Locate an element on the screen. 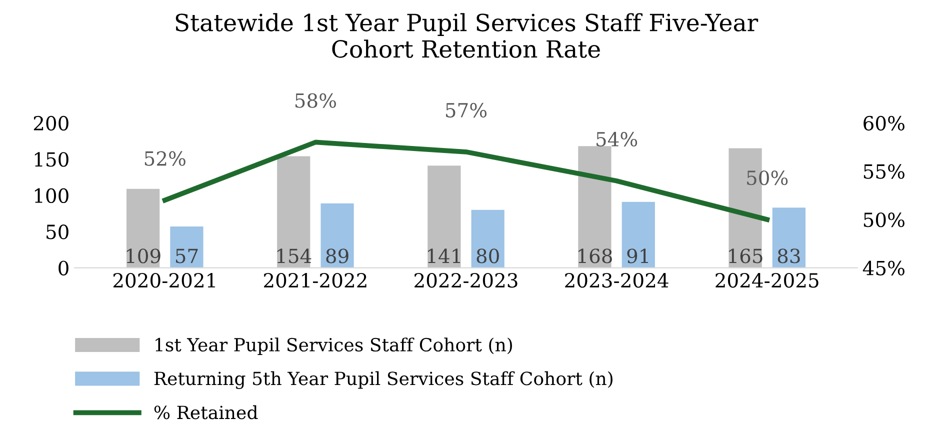 This screenshot has height=439, width=932. data-label: 57% is located at coordinates (466, 110).